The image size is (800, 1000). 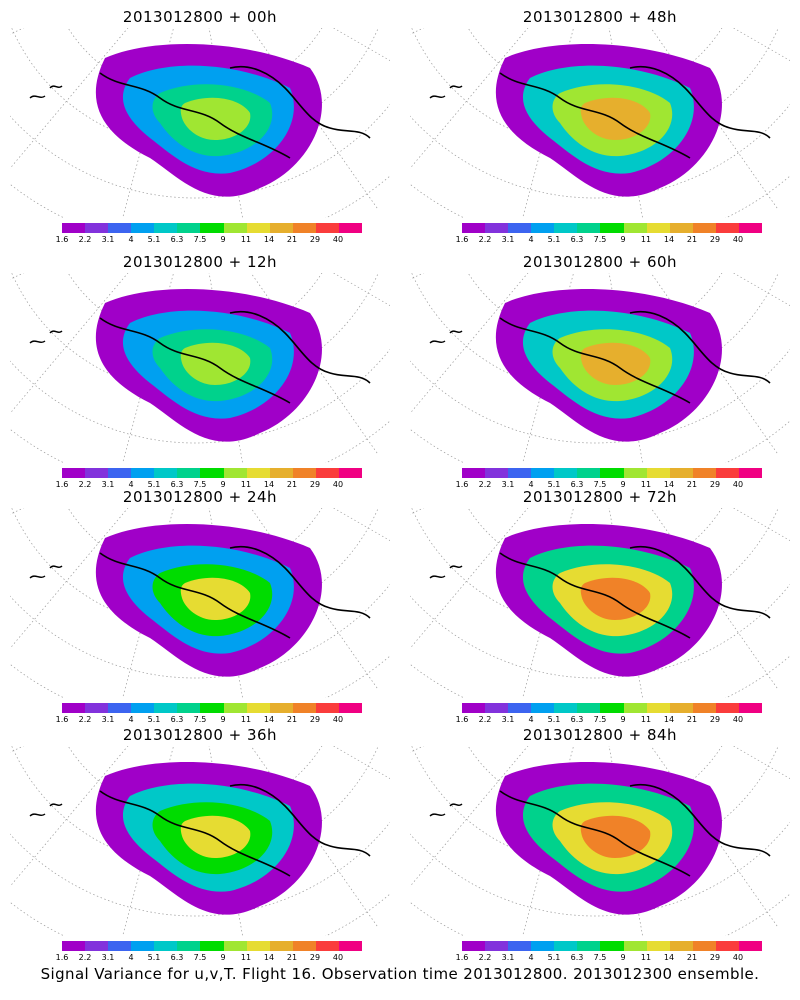 I want to click on colorbar-labels: 1.6 2.2 3.1 4 5.1 6.3 7.5 9 11 14 21 29 40, so click(x=212, y=485).